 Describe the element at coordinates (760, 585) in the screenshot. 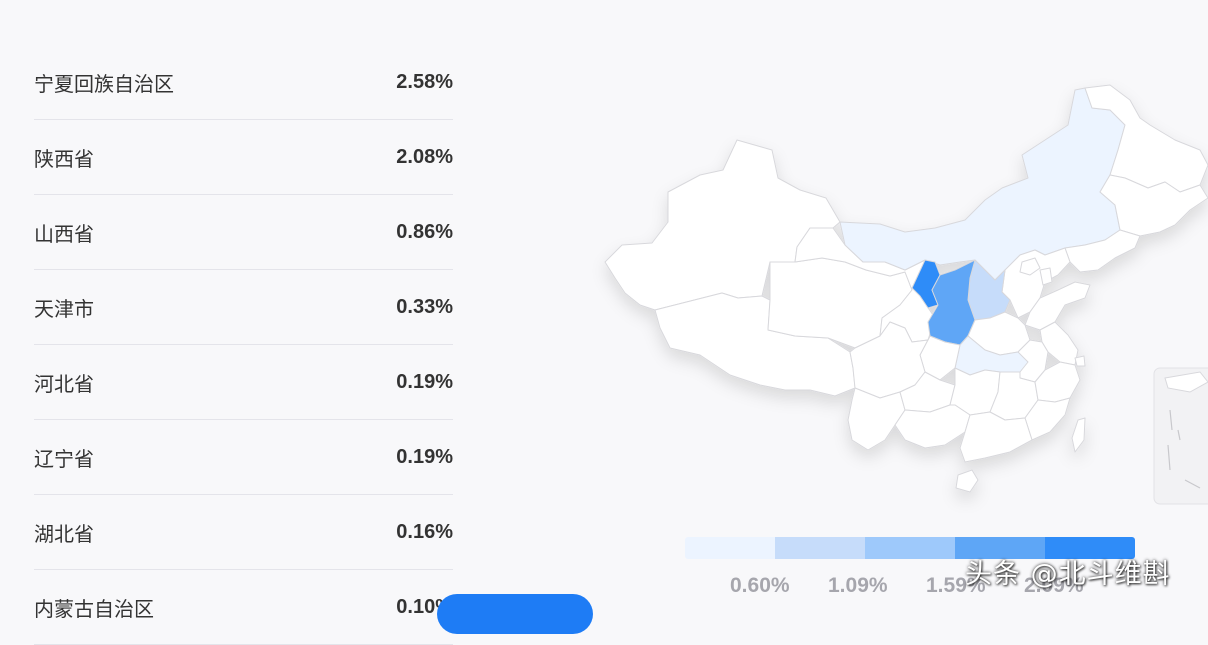

I see `legend-tick-label: 0.60%` at that location.